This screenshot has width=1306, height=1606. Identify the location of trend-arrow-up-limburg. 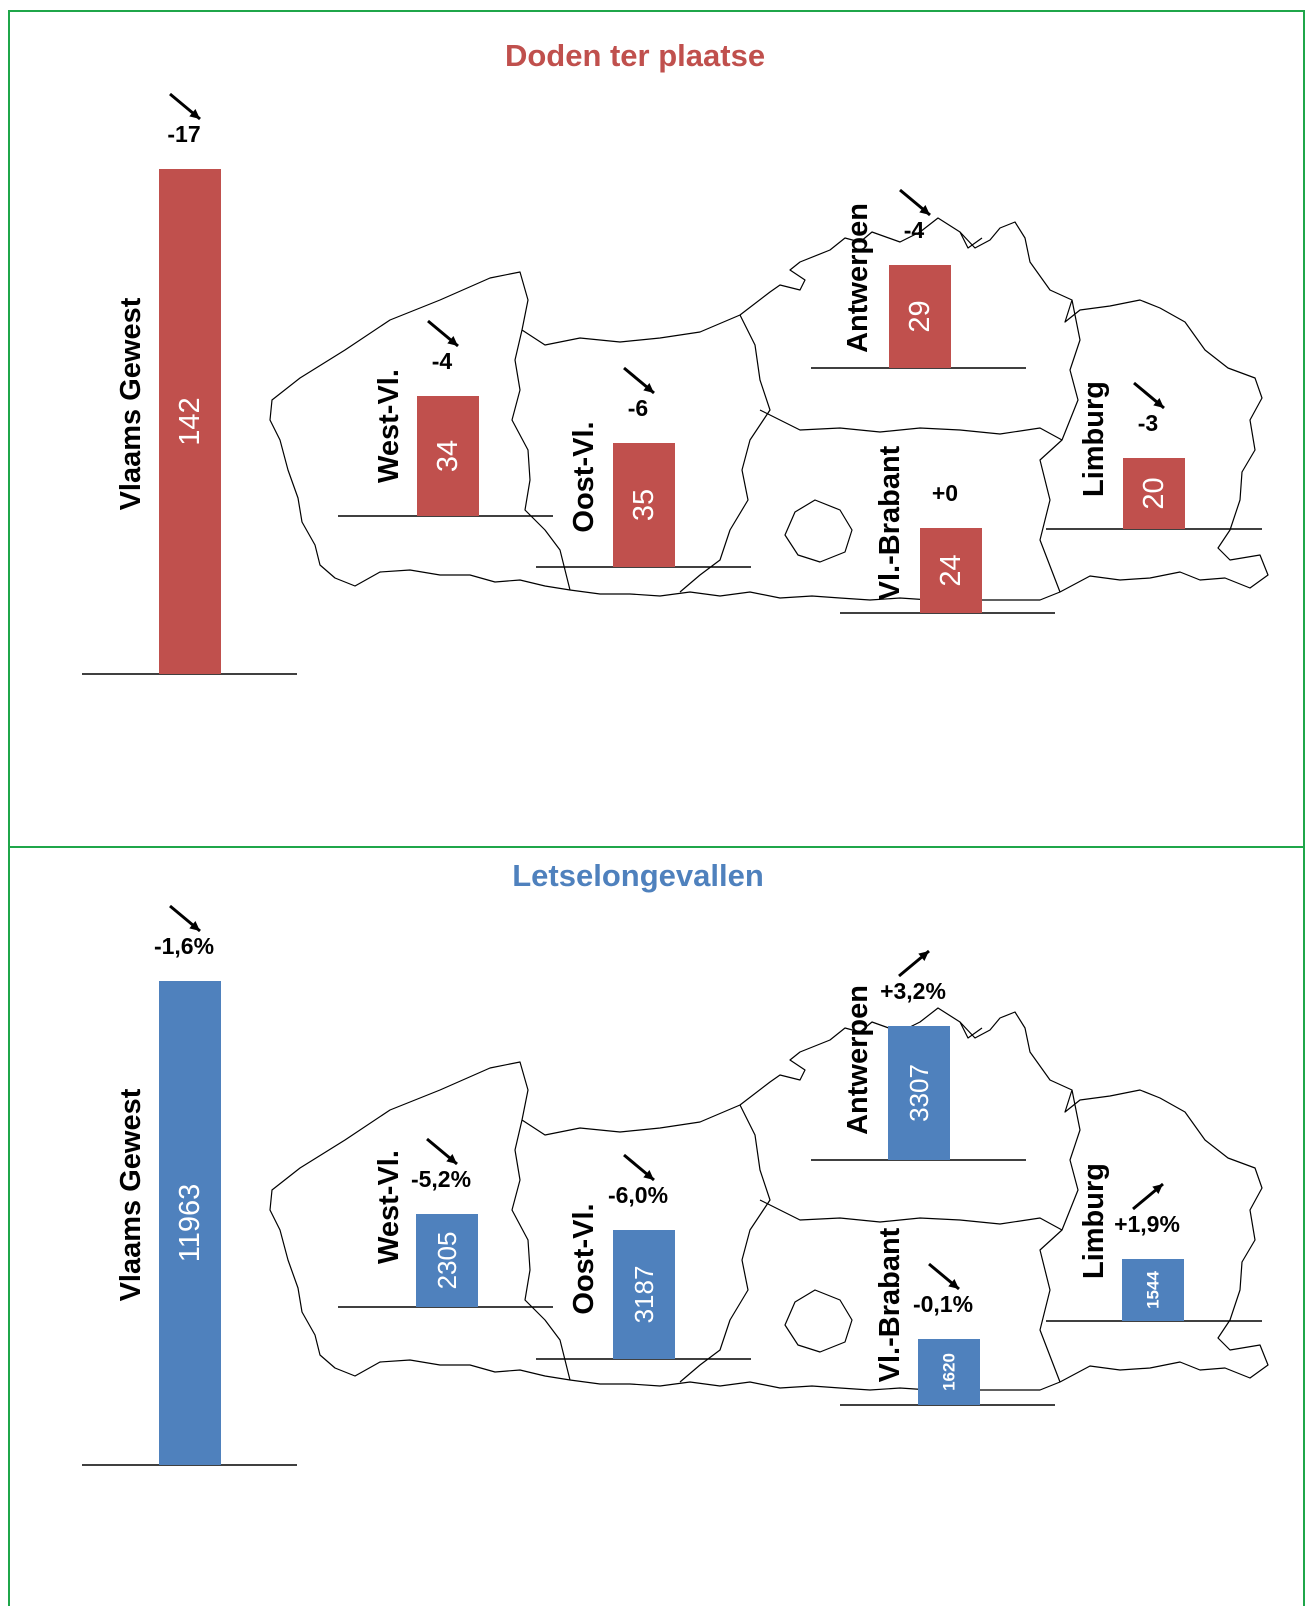
(1148, 1196).